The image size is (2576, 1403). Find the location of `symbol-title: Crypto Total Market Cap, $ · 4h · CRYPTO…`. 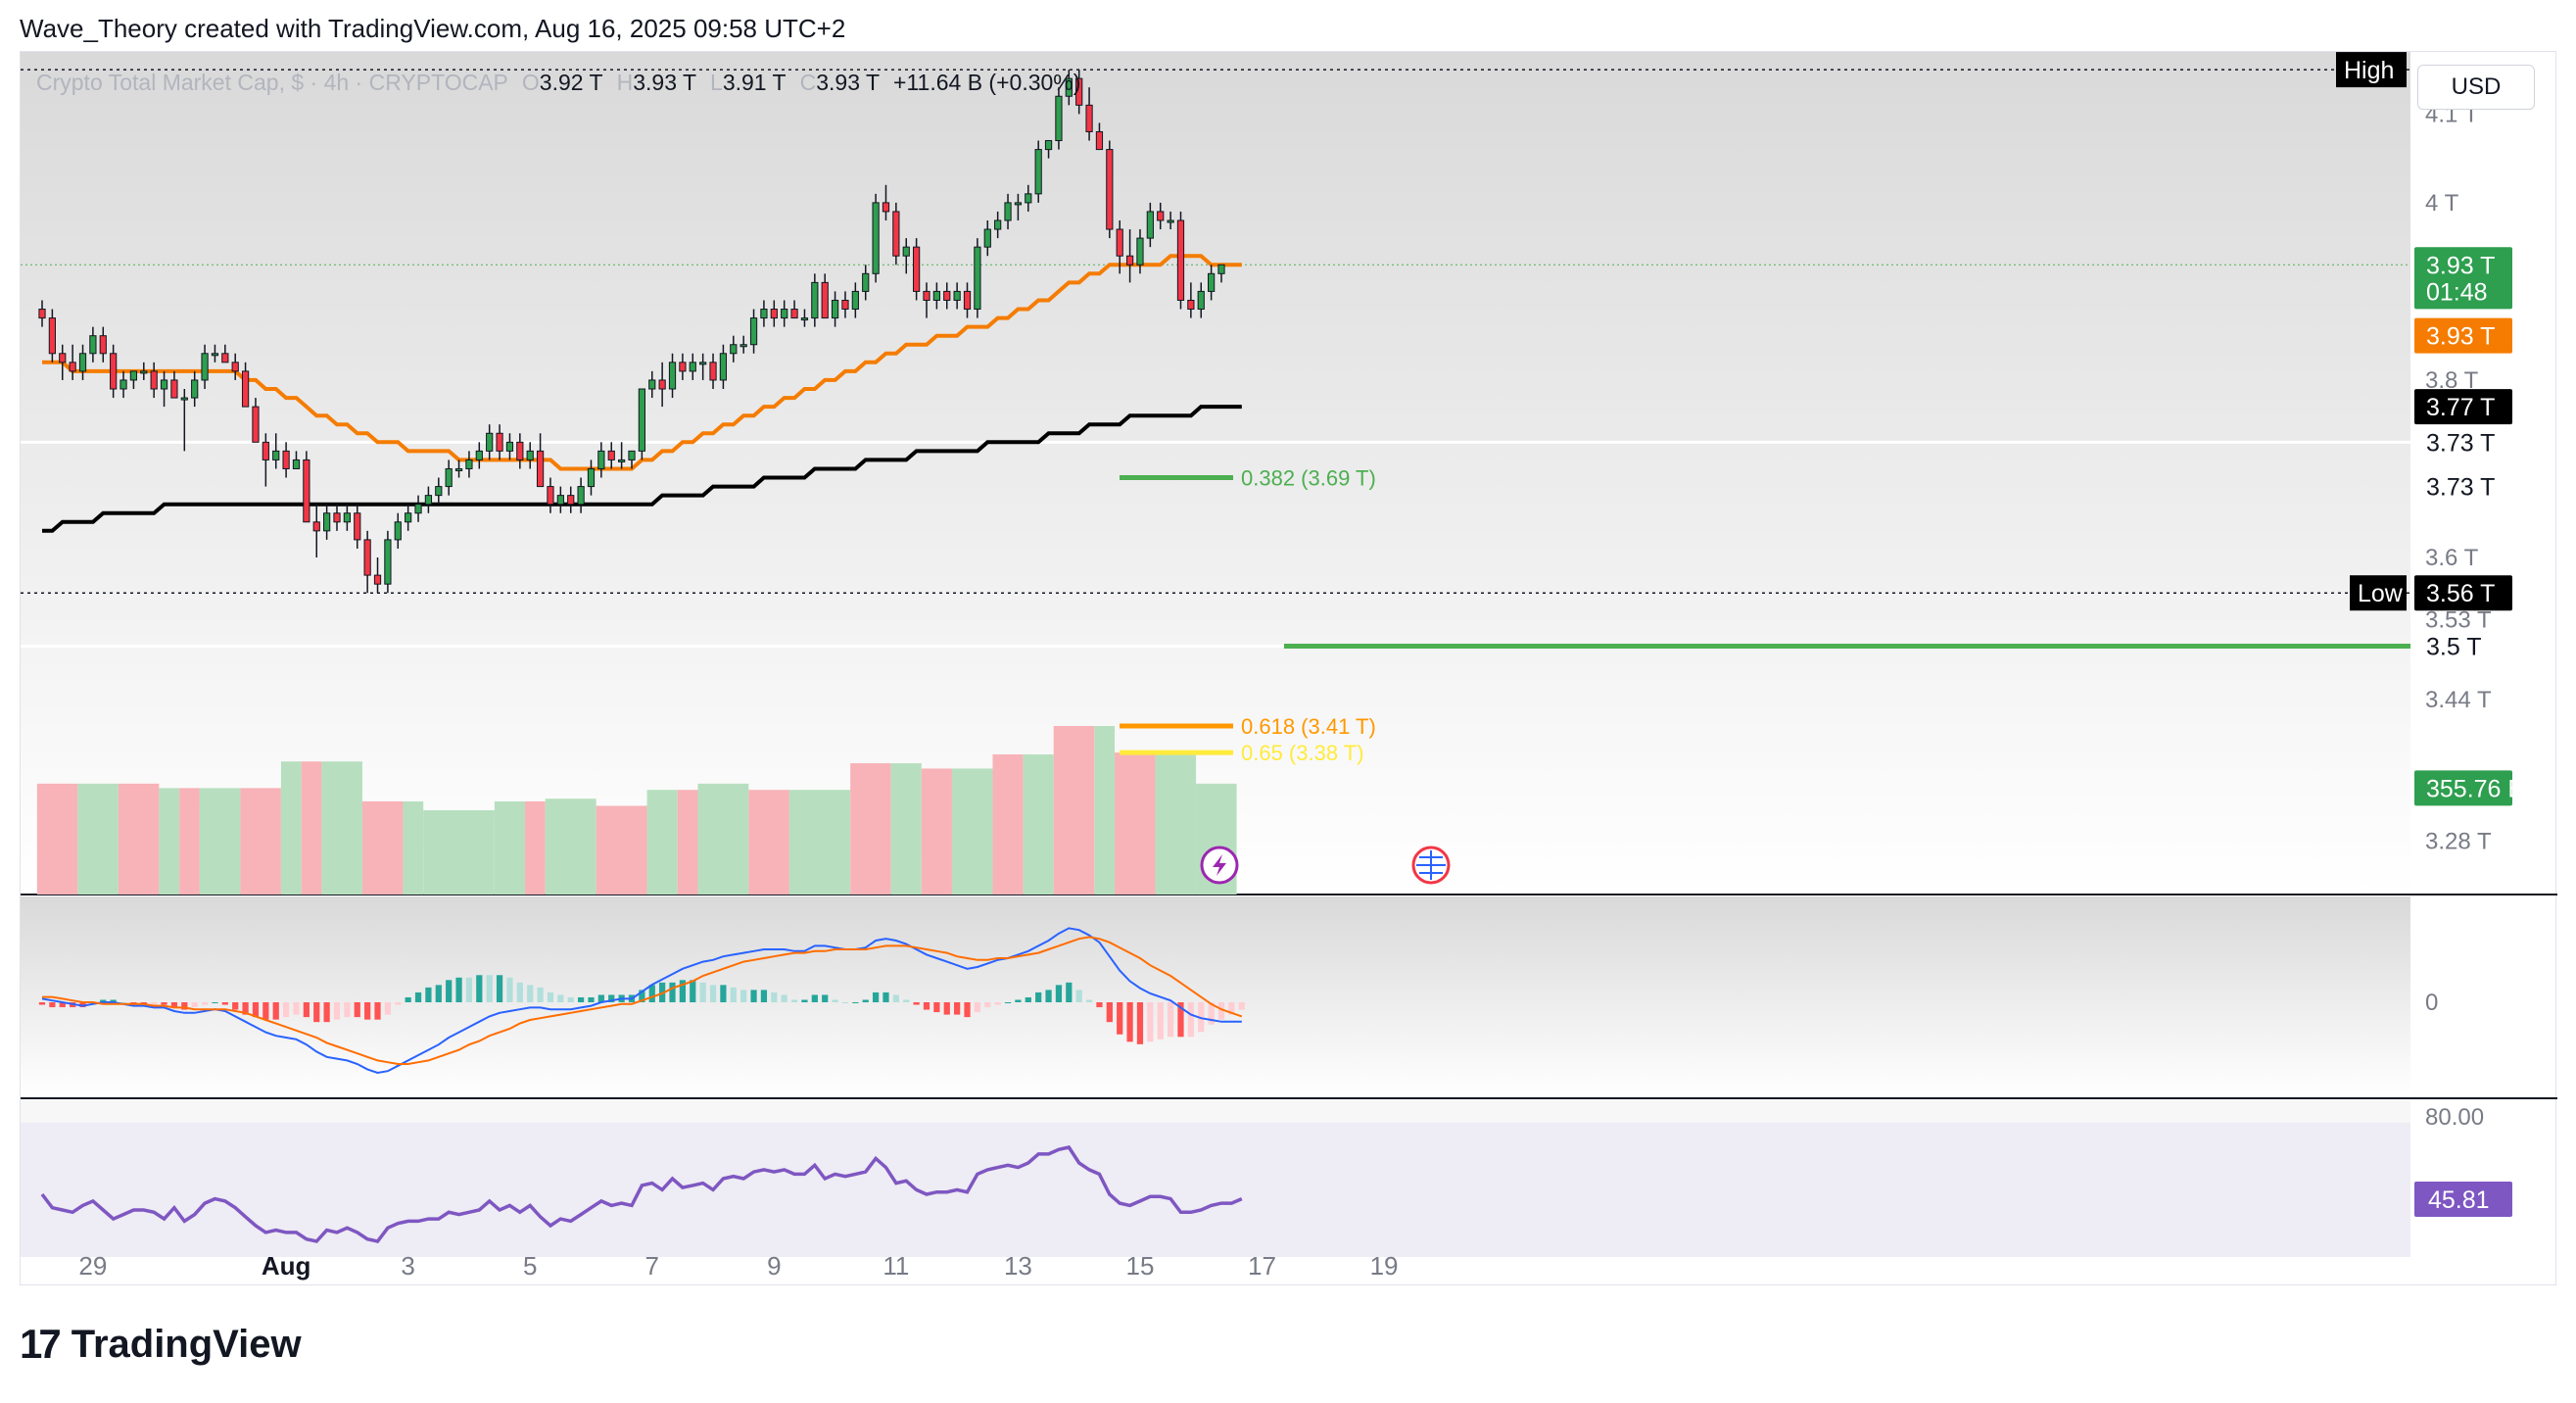

symbol-title: Crypto Total Market Cap, $ · 4h · CRYPTO… is located at coordinates (272, 82).